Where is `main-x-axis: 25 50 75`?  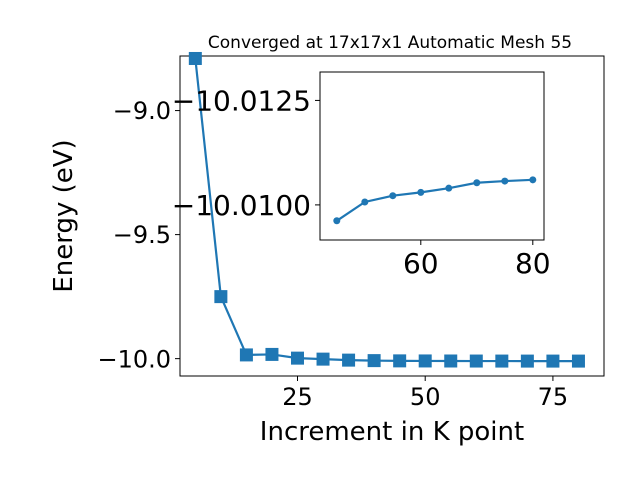 main-x-axis: 25 50 75 is located at coordinates (425, 393).